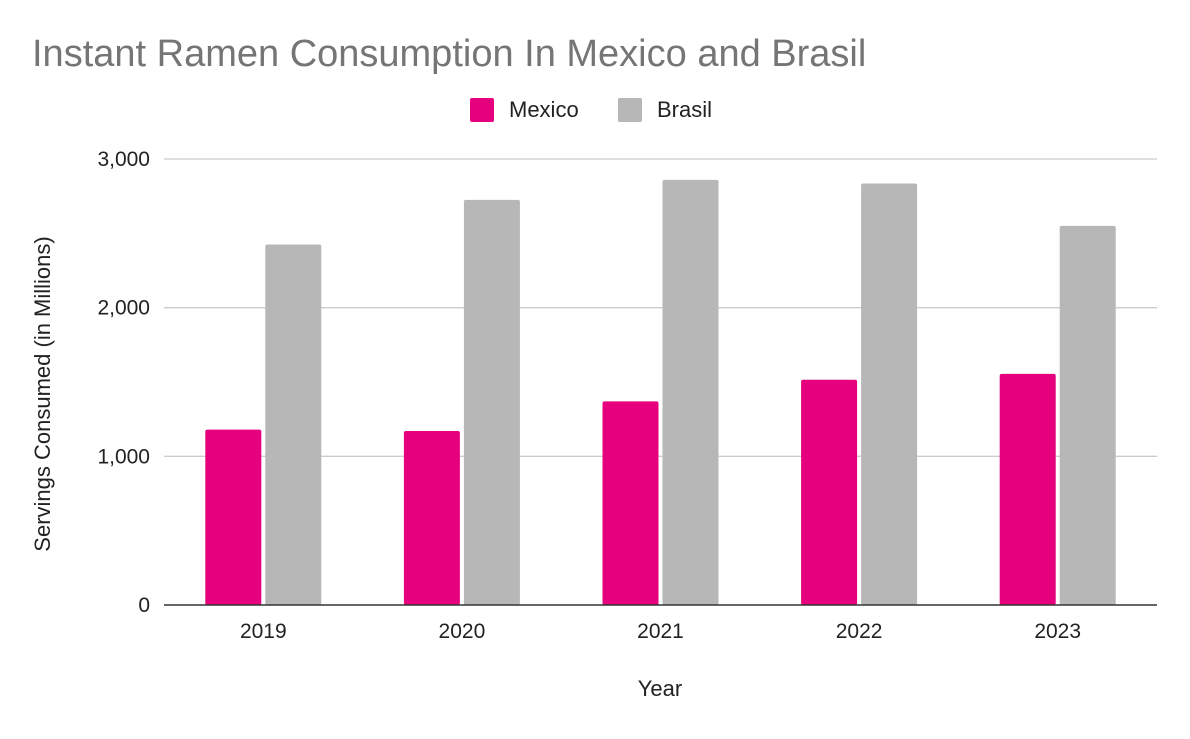 This screenshot has width=1190, height=739. What do you see at coordinates (462, 631) in the screenshot?
I see `x-tick-label: 2020` at bounding box center [462, 631].